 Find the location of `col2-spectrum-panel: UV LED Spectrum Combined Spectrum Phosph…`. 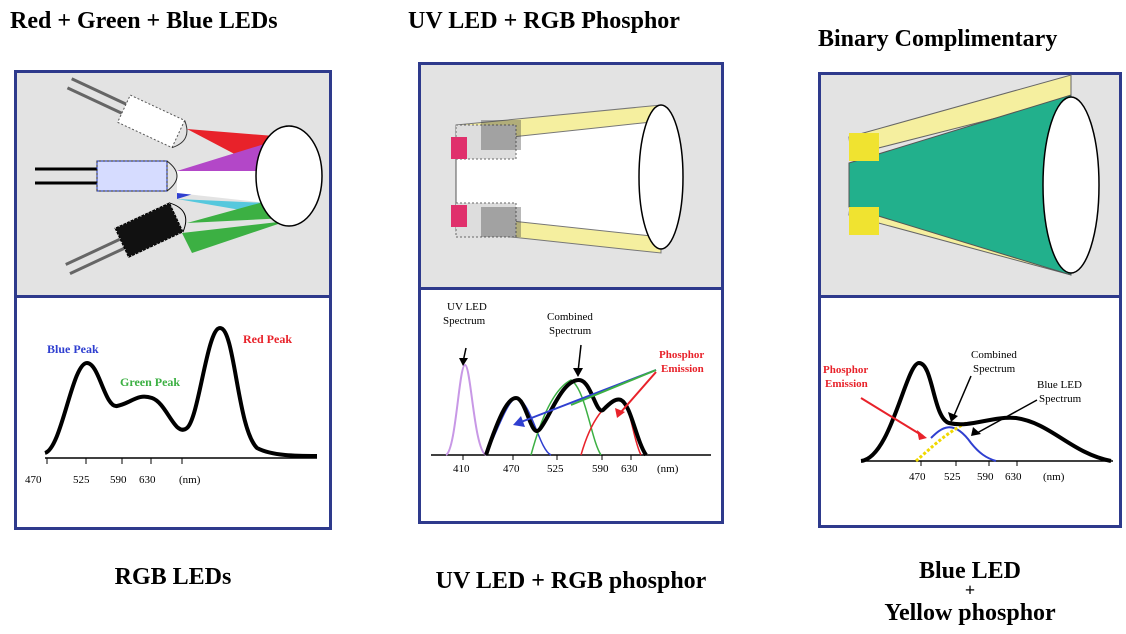

col2-spectrum-panel: UV LED Spectrum Combined Spectrum Phosph… is located at coordinates (571, 405).